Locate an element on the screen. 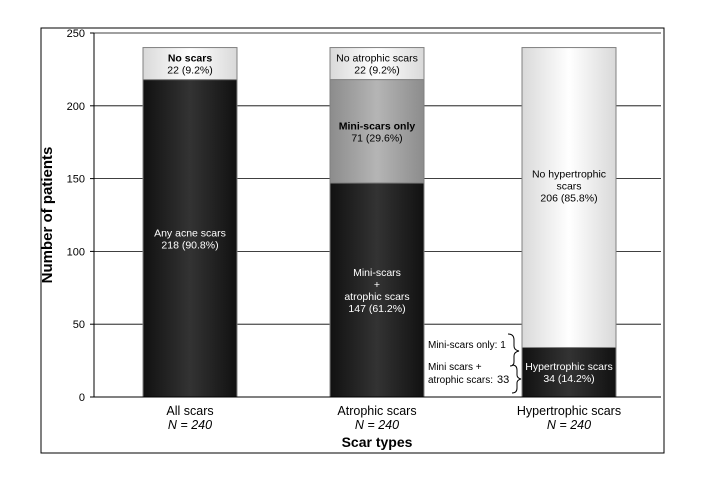 The height and width of the screenshot is (488, 706). annotation-mini-atrophic-line2: atrophic scars: is located at coordinates (460, 380).